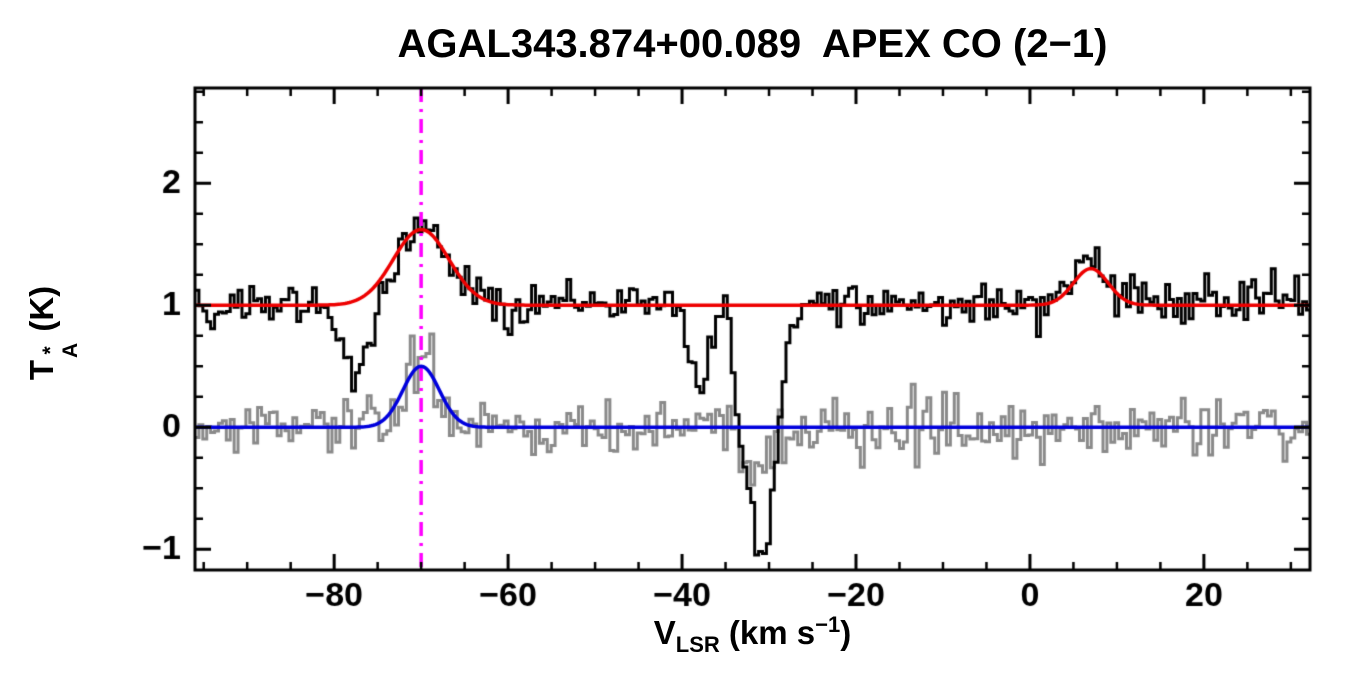 Image resolution: width=1350 pixels, height=675 pixels. Describe the element at coordinates (752, 44) in the screenshot. I see `plot-title: AGAL343.874+00.089 APEX CO (2−1)` at that location.